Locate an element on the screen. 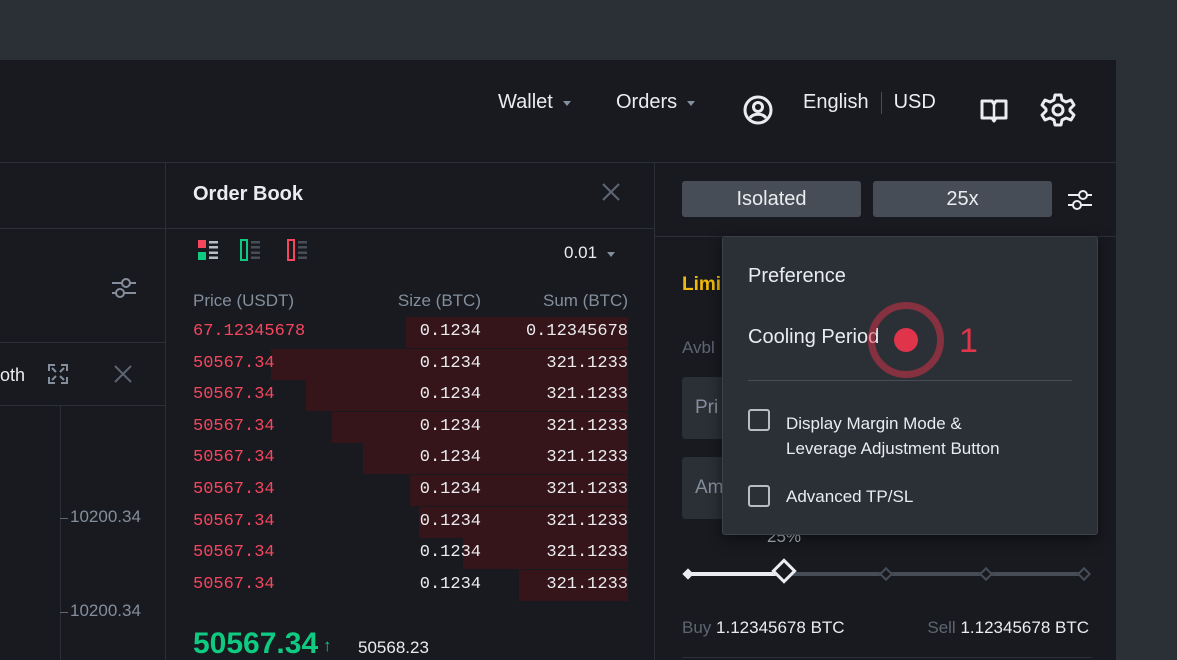 This screenshot has height=660, width=1177. language-label: English is located at coordinates (836, 102).